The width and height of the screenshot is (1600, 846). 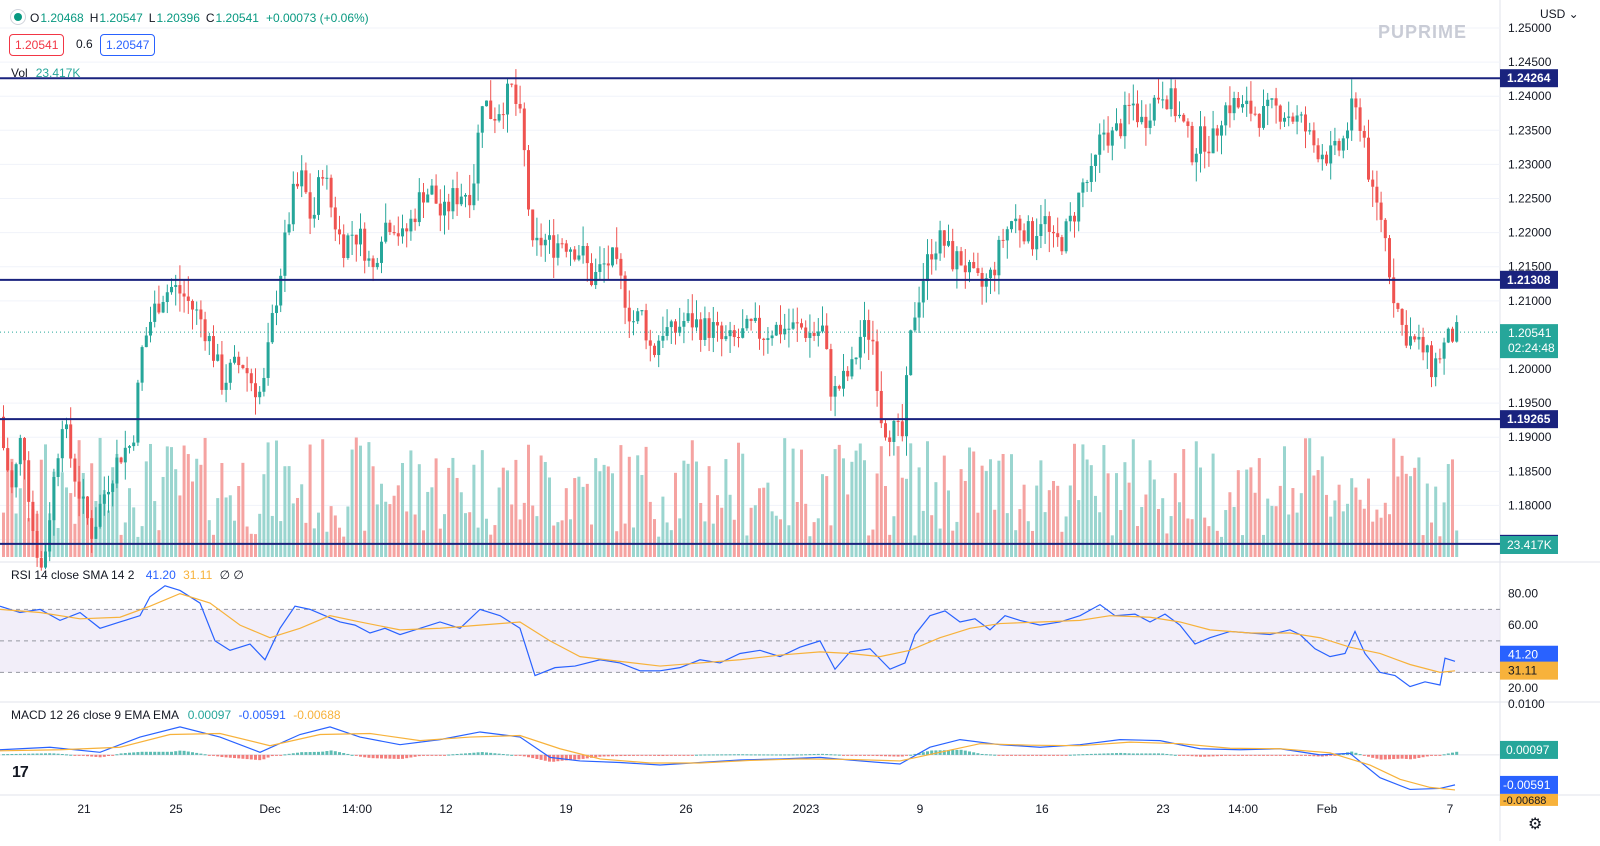 I want to click on sell-price-button: 1.20541, so click(x=37, y=45).